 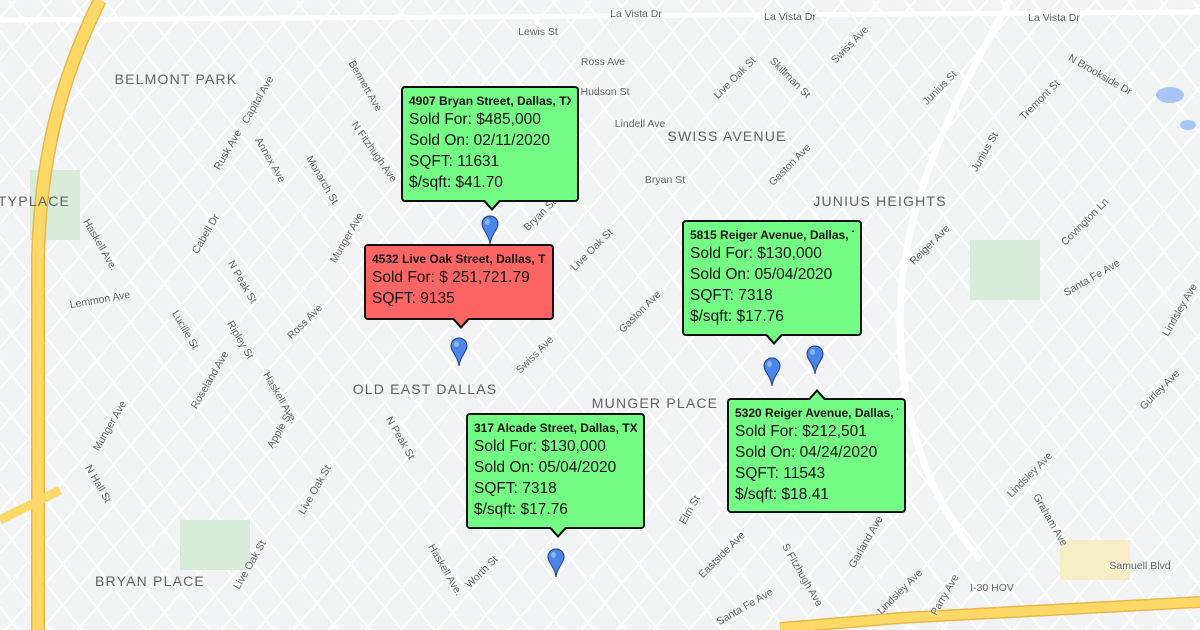 I want to click on popup-detail: SQFT: 11543, so click(x=780, y=473).